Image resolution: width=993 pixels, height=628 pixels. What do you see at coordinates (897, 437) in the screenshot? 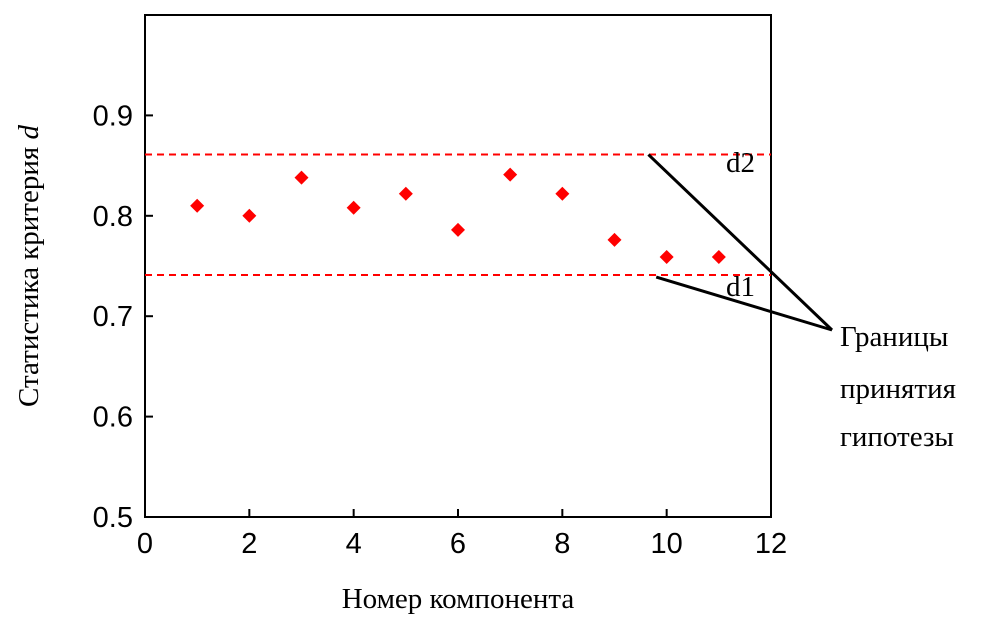
I see `annotation-line-3: гипотезы` at bounding box center [897, 437].